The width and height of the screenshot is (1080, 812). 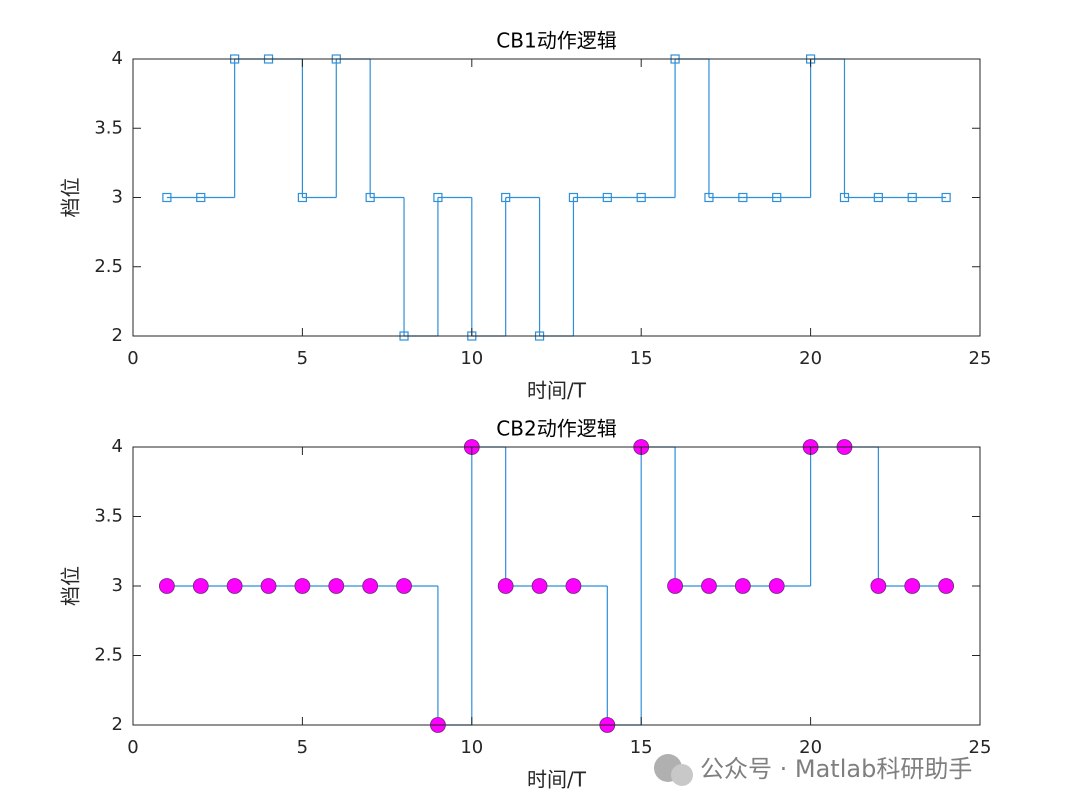 What do you see at coordinates (682, 775) in the screenshot?
I see `watermark-icon` at bounding box center [682, 775].